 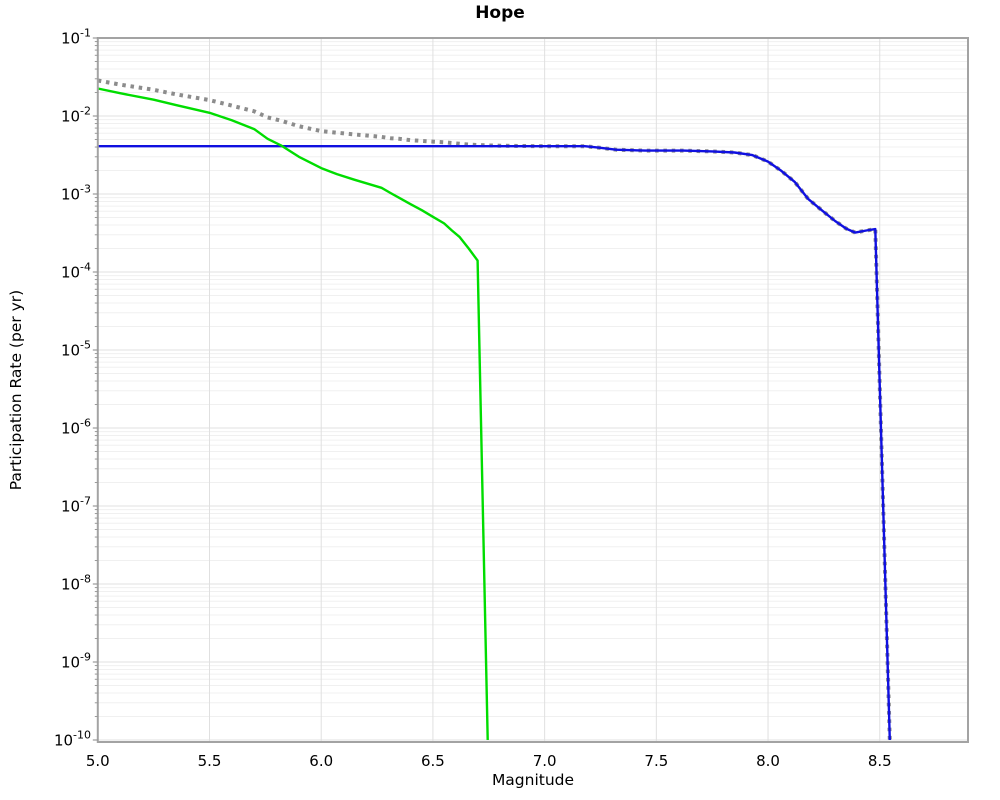 I want to click on chart-title: Hope, so click(x=500, y=13).